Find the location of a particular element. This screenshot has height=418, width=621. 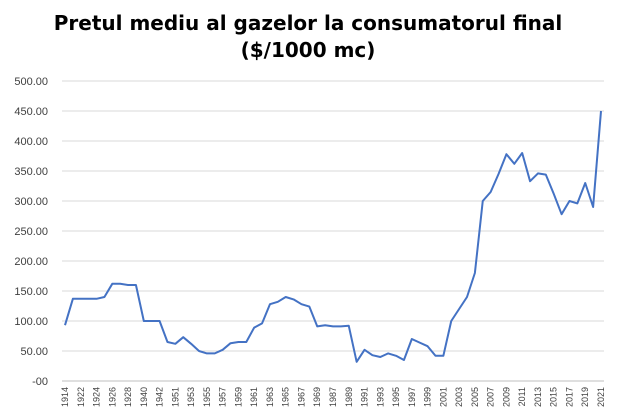

x-tick-label: 1924 is located at coordinates (97, 397).